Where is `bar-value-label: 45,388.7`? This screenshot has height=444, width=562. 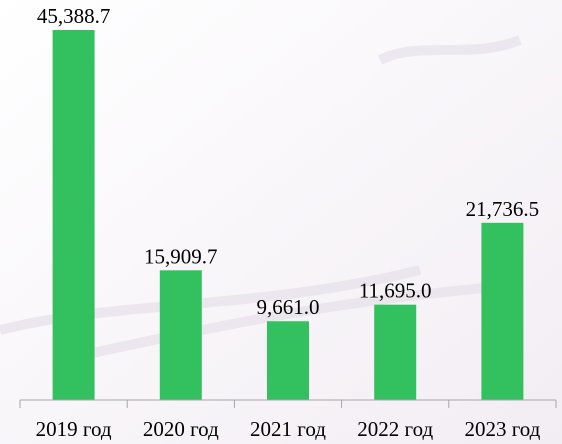
bar-value-label: 45,388.7 is located at coordinates (74, 16).